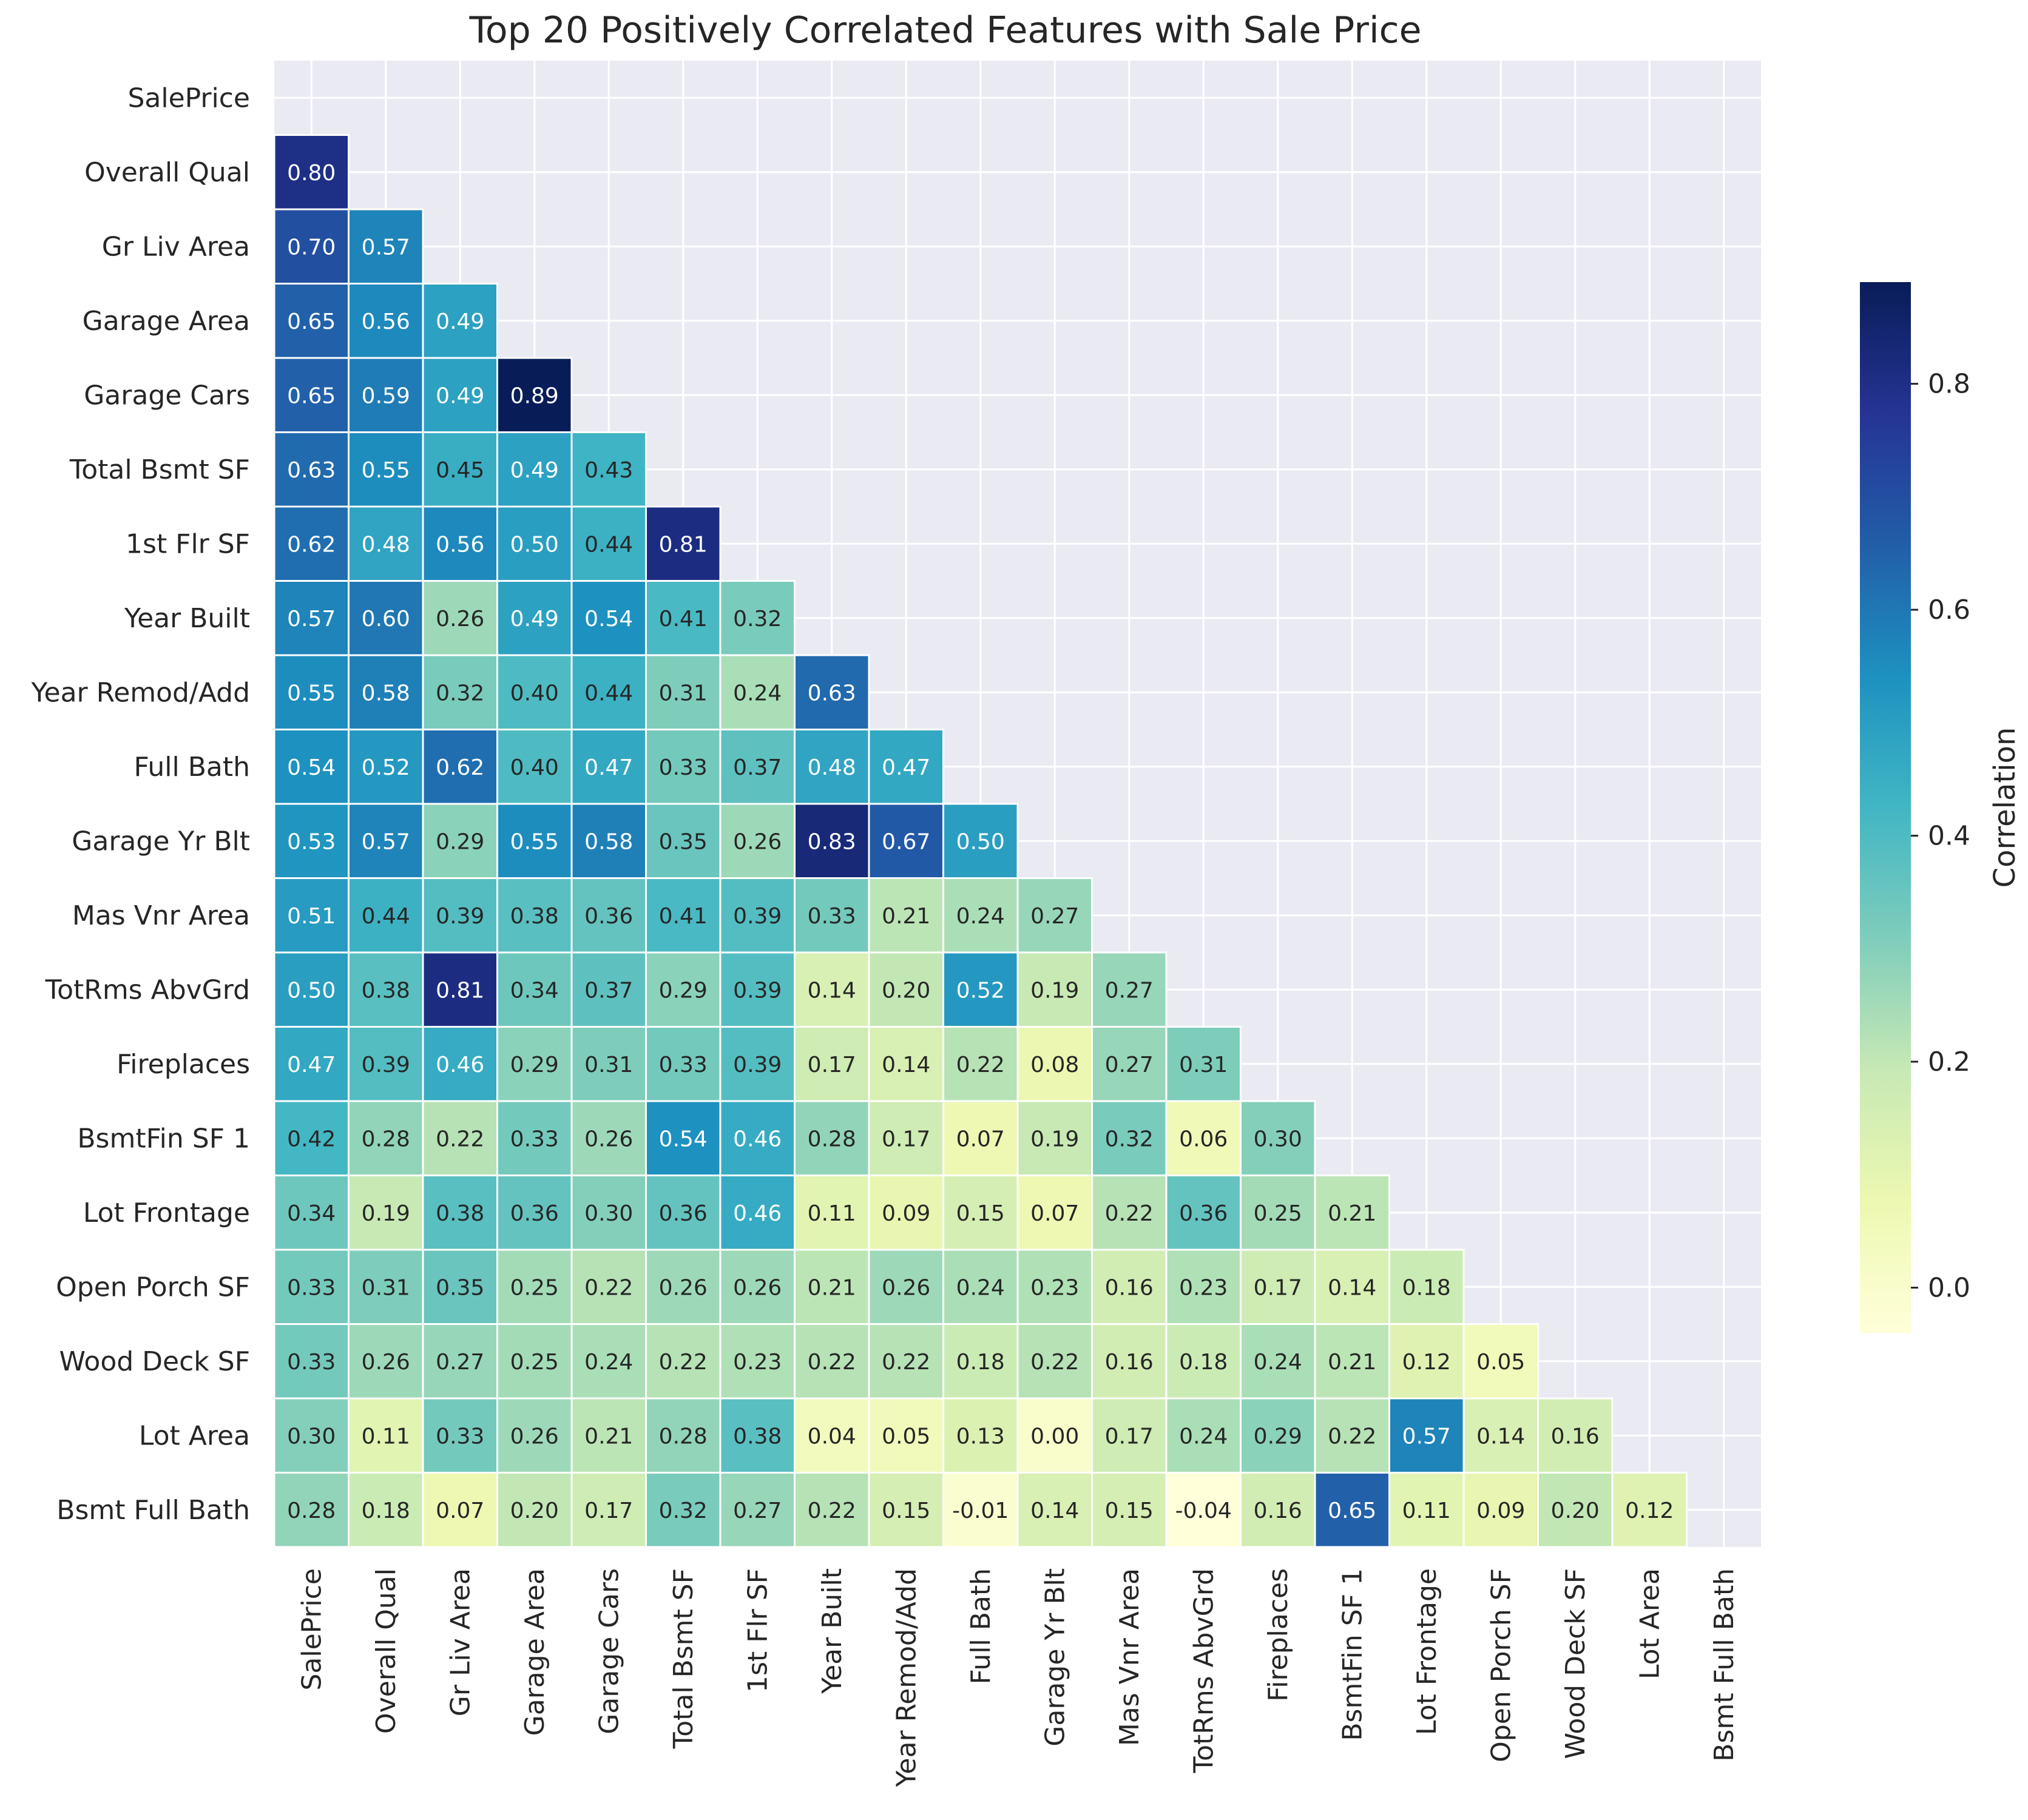  I want to click on cell-value-label: 0.60, so click(386, 619).